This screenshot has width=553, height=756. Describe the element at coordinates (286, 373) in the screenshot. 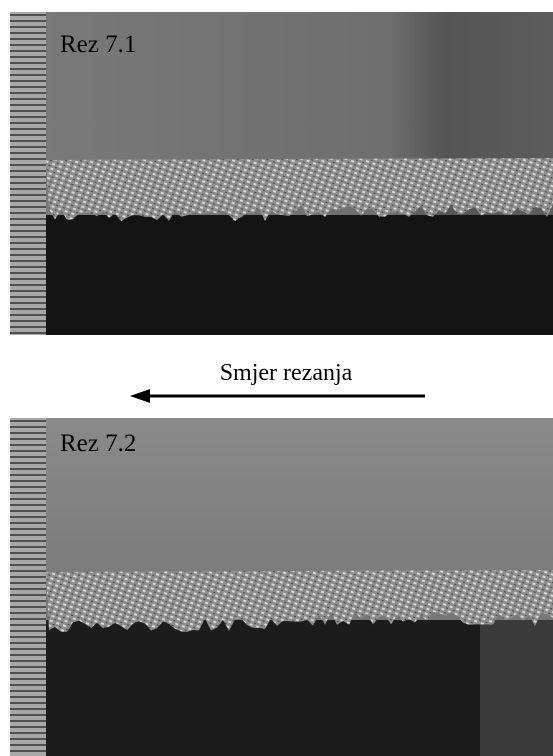

I see `caption: Smjer rezanja` at that location.